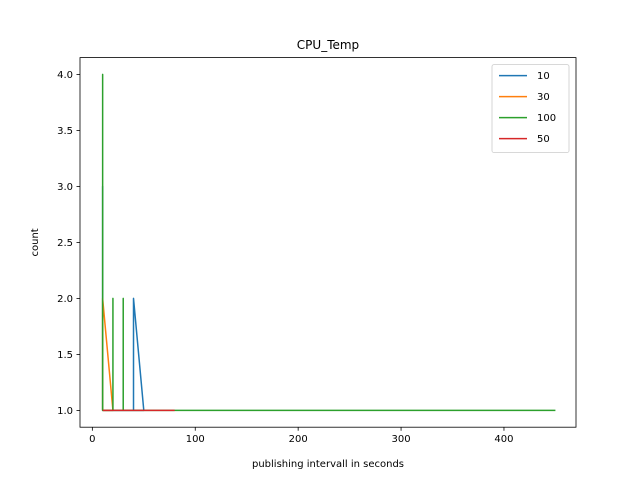  I want to click on chart-title: CPU_Temp, so click(328, 45).